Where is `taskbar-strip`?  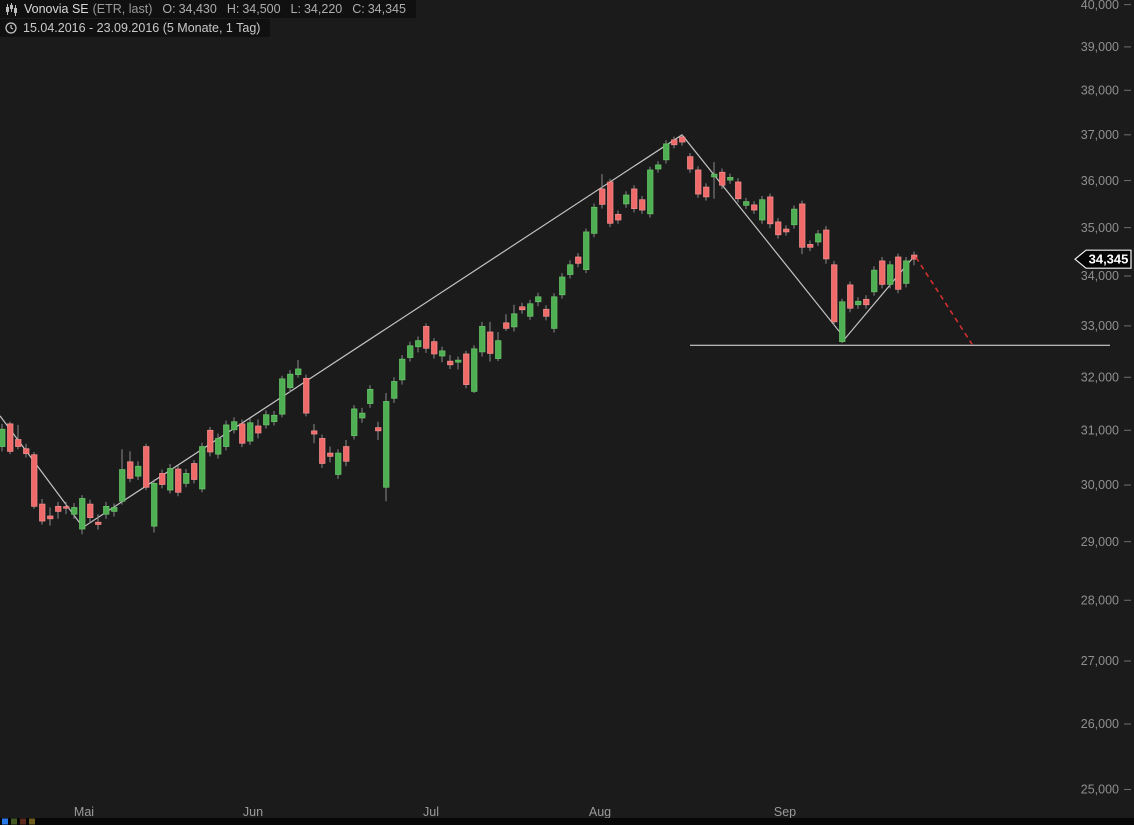 taskbar-strip is located at coordinates (567, 821).